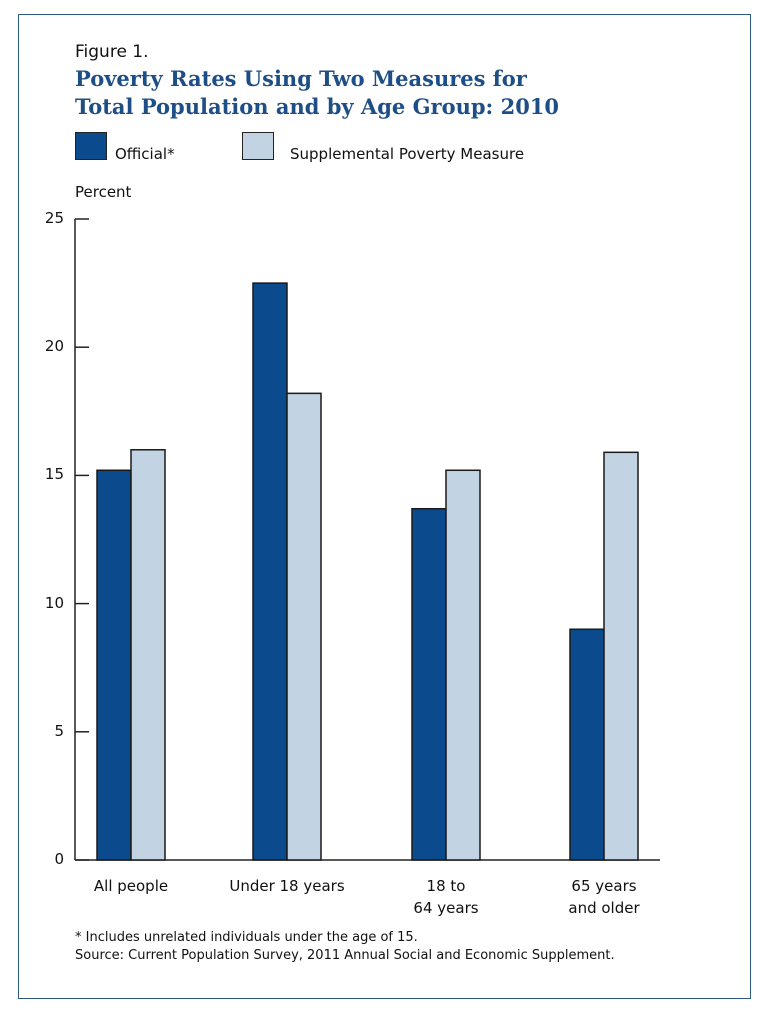 The height and width of the screenshot is (1011, 760). Describe the element at coordinates (604, 908) in the screenshot. I see `x-category-label: and older` at that location.